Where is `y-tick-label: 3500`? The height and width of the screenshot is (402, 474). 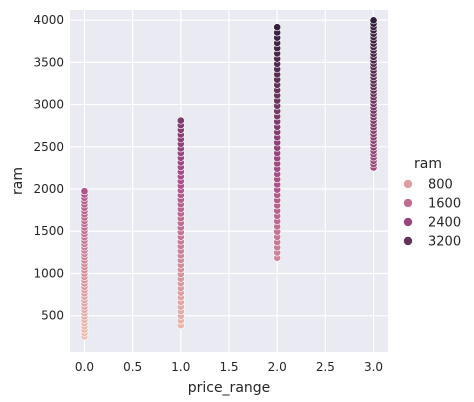
y-tick-label: 3500 is located at coordinates (48, 62).